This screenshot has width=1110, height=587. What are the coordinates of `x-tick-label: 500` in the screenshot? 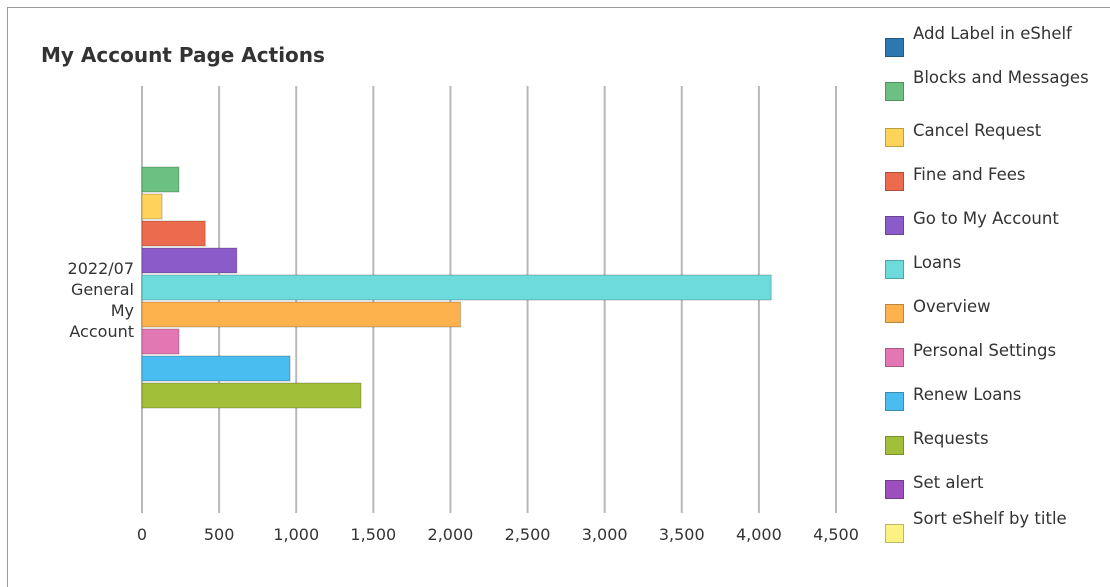 It's located at (219, 534).